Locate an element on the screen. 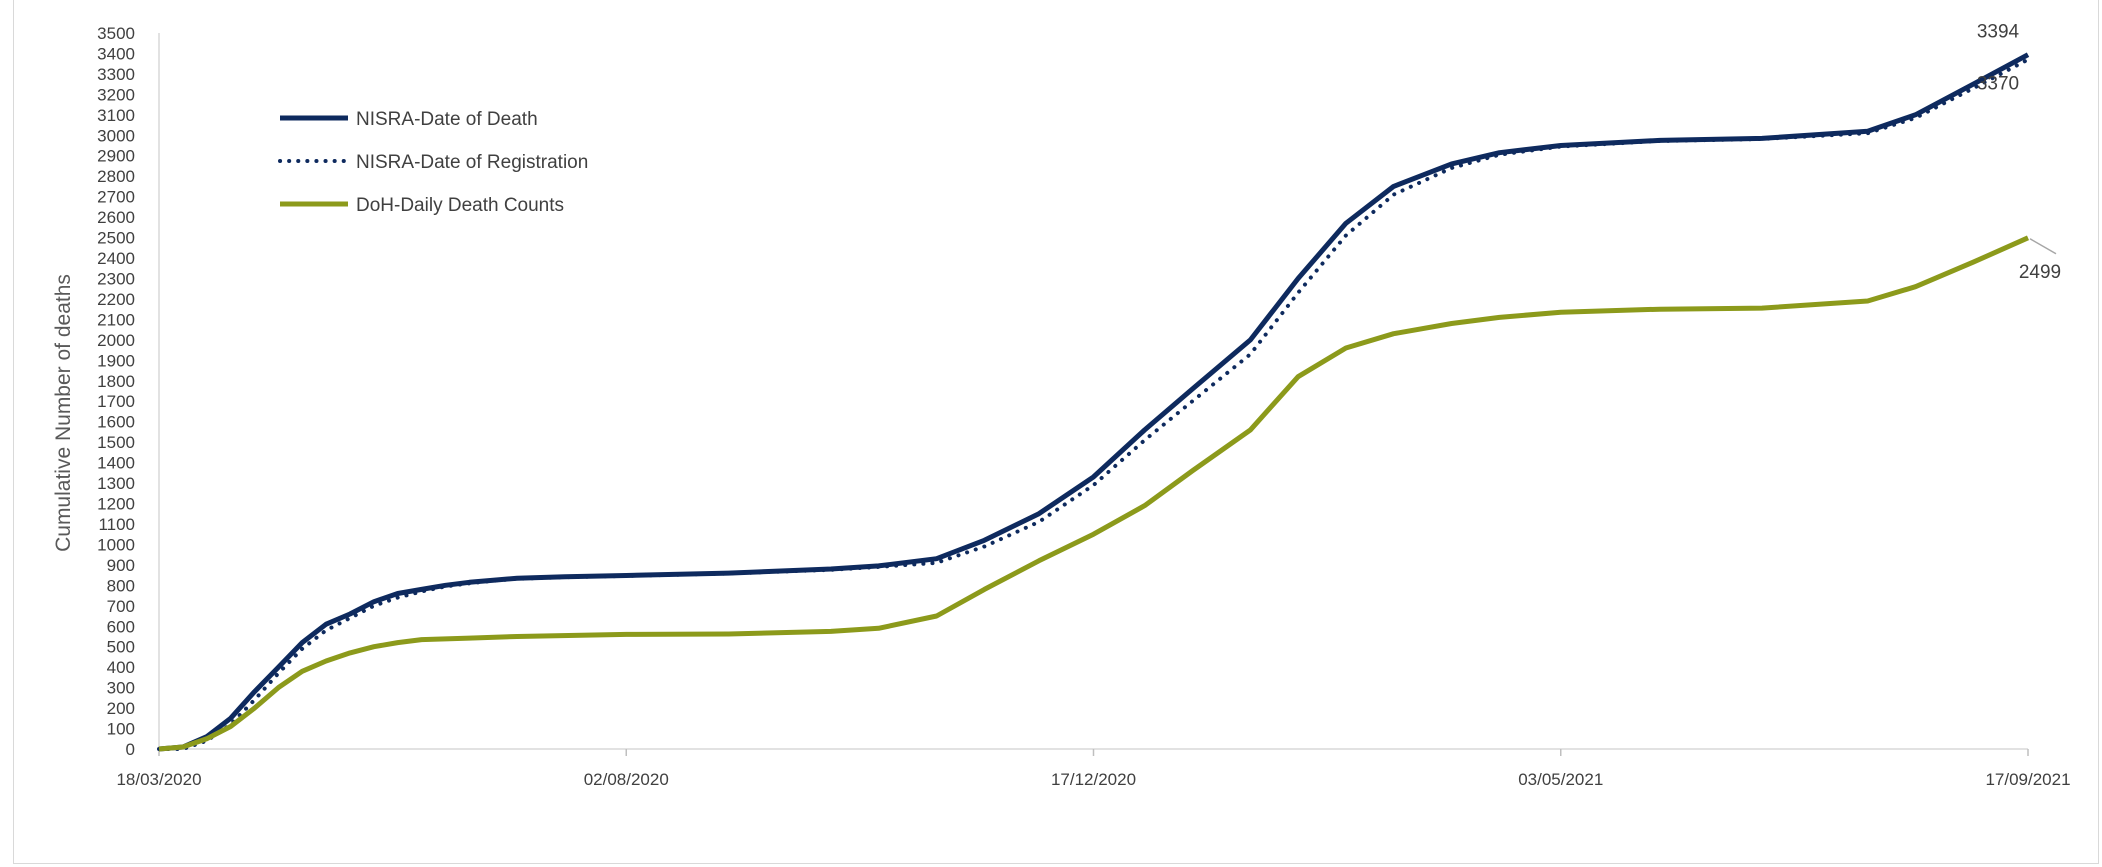  annotation-leader-line is located at coordinates (2043, 246).